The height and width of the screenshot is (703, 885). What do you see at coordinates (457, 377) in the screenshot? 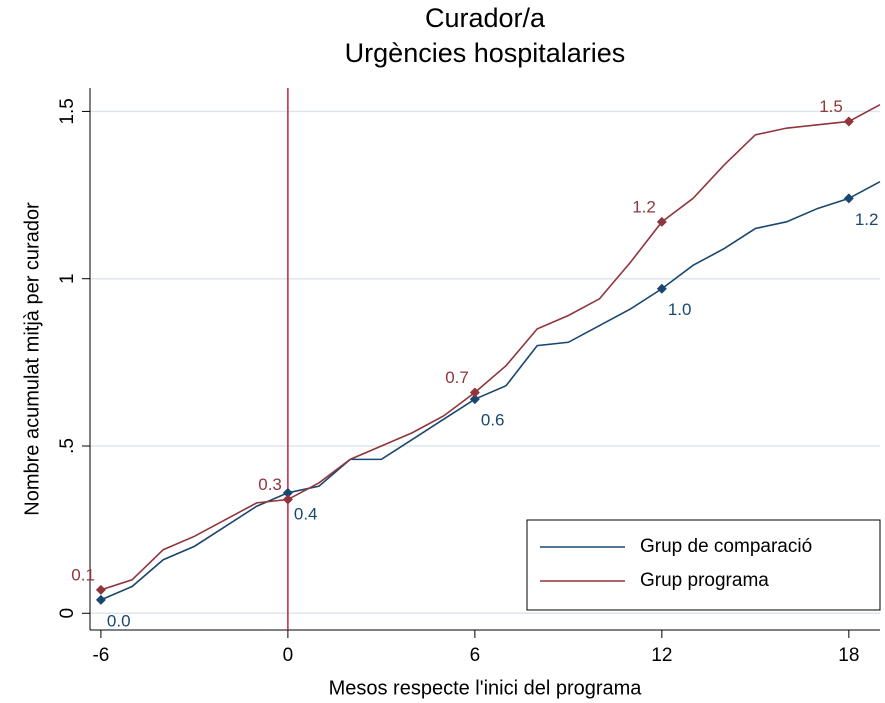
I see `data-label: 0.7` at bounding box center [457, 377].